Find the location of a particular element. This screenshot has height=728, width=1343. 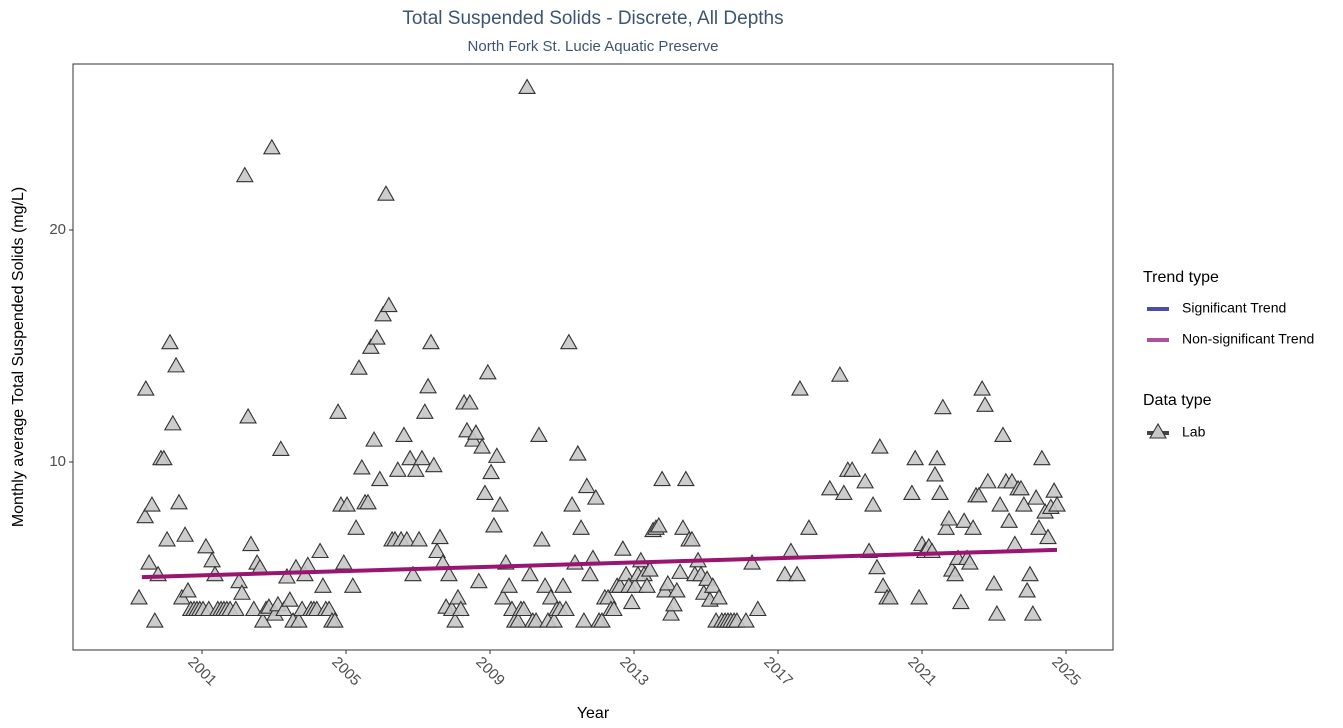

x-tick-label: 2025 is located at coordinates (1066, 672).